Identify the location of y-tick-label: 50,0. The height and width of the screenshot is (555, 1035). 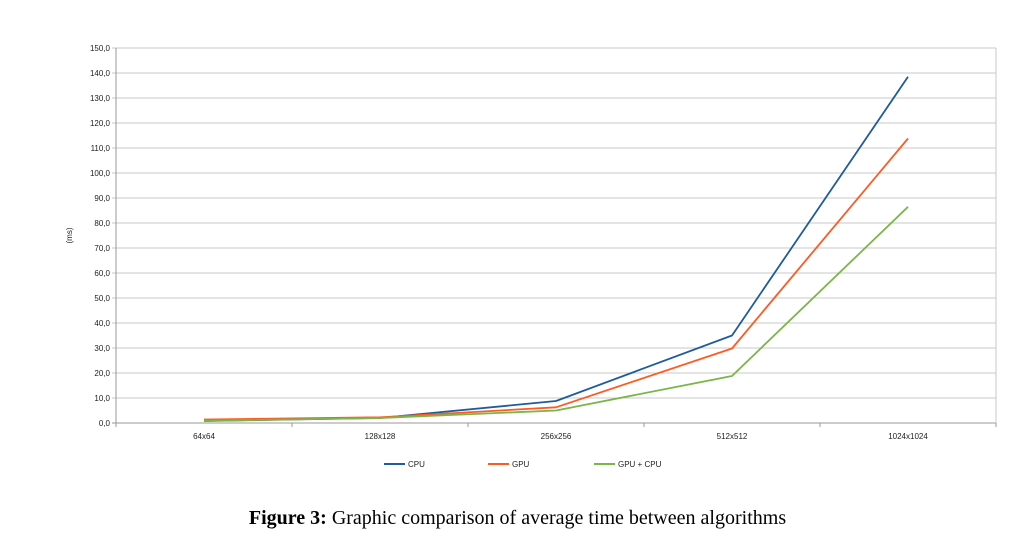
(102, 298).